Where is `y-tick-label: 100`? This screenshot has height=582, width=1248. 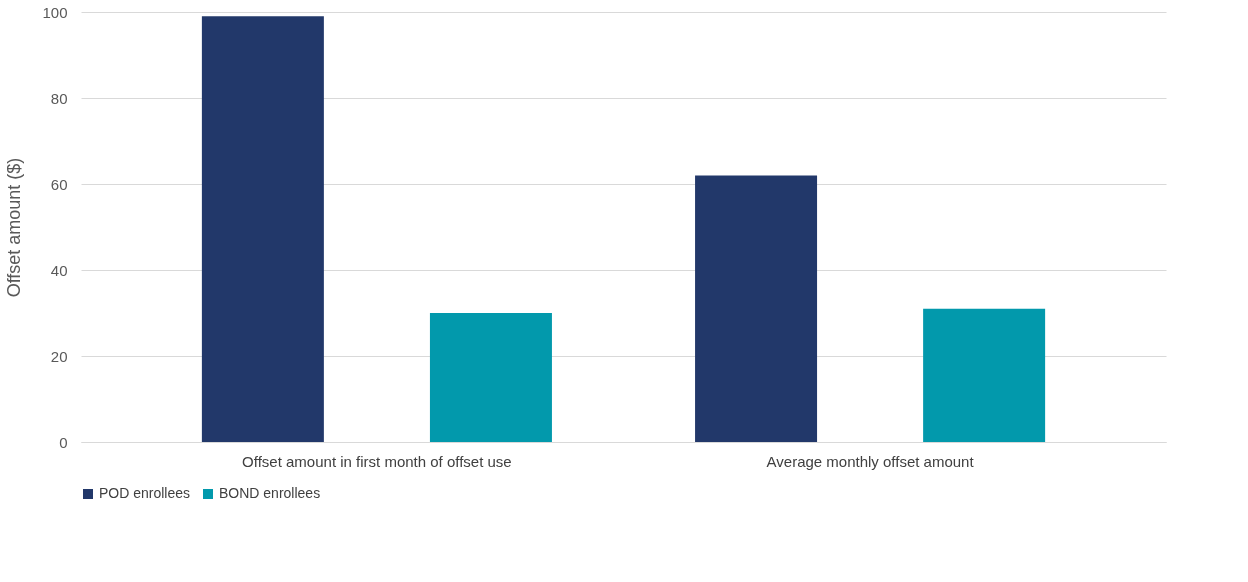
y-tick-label: 100 is located at coordinates (55, 12).